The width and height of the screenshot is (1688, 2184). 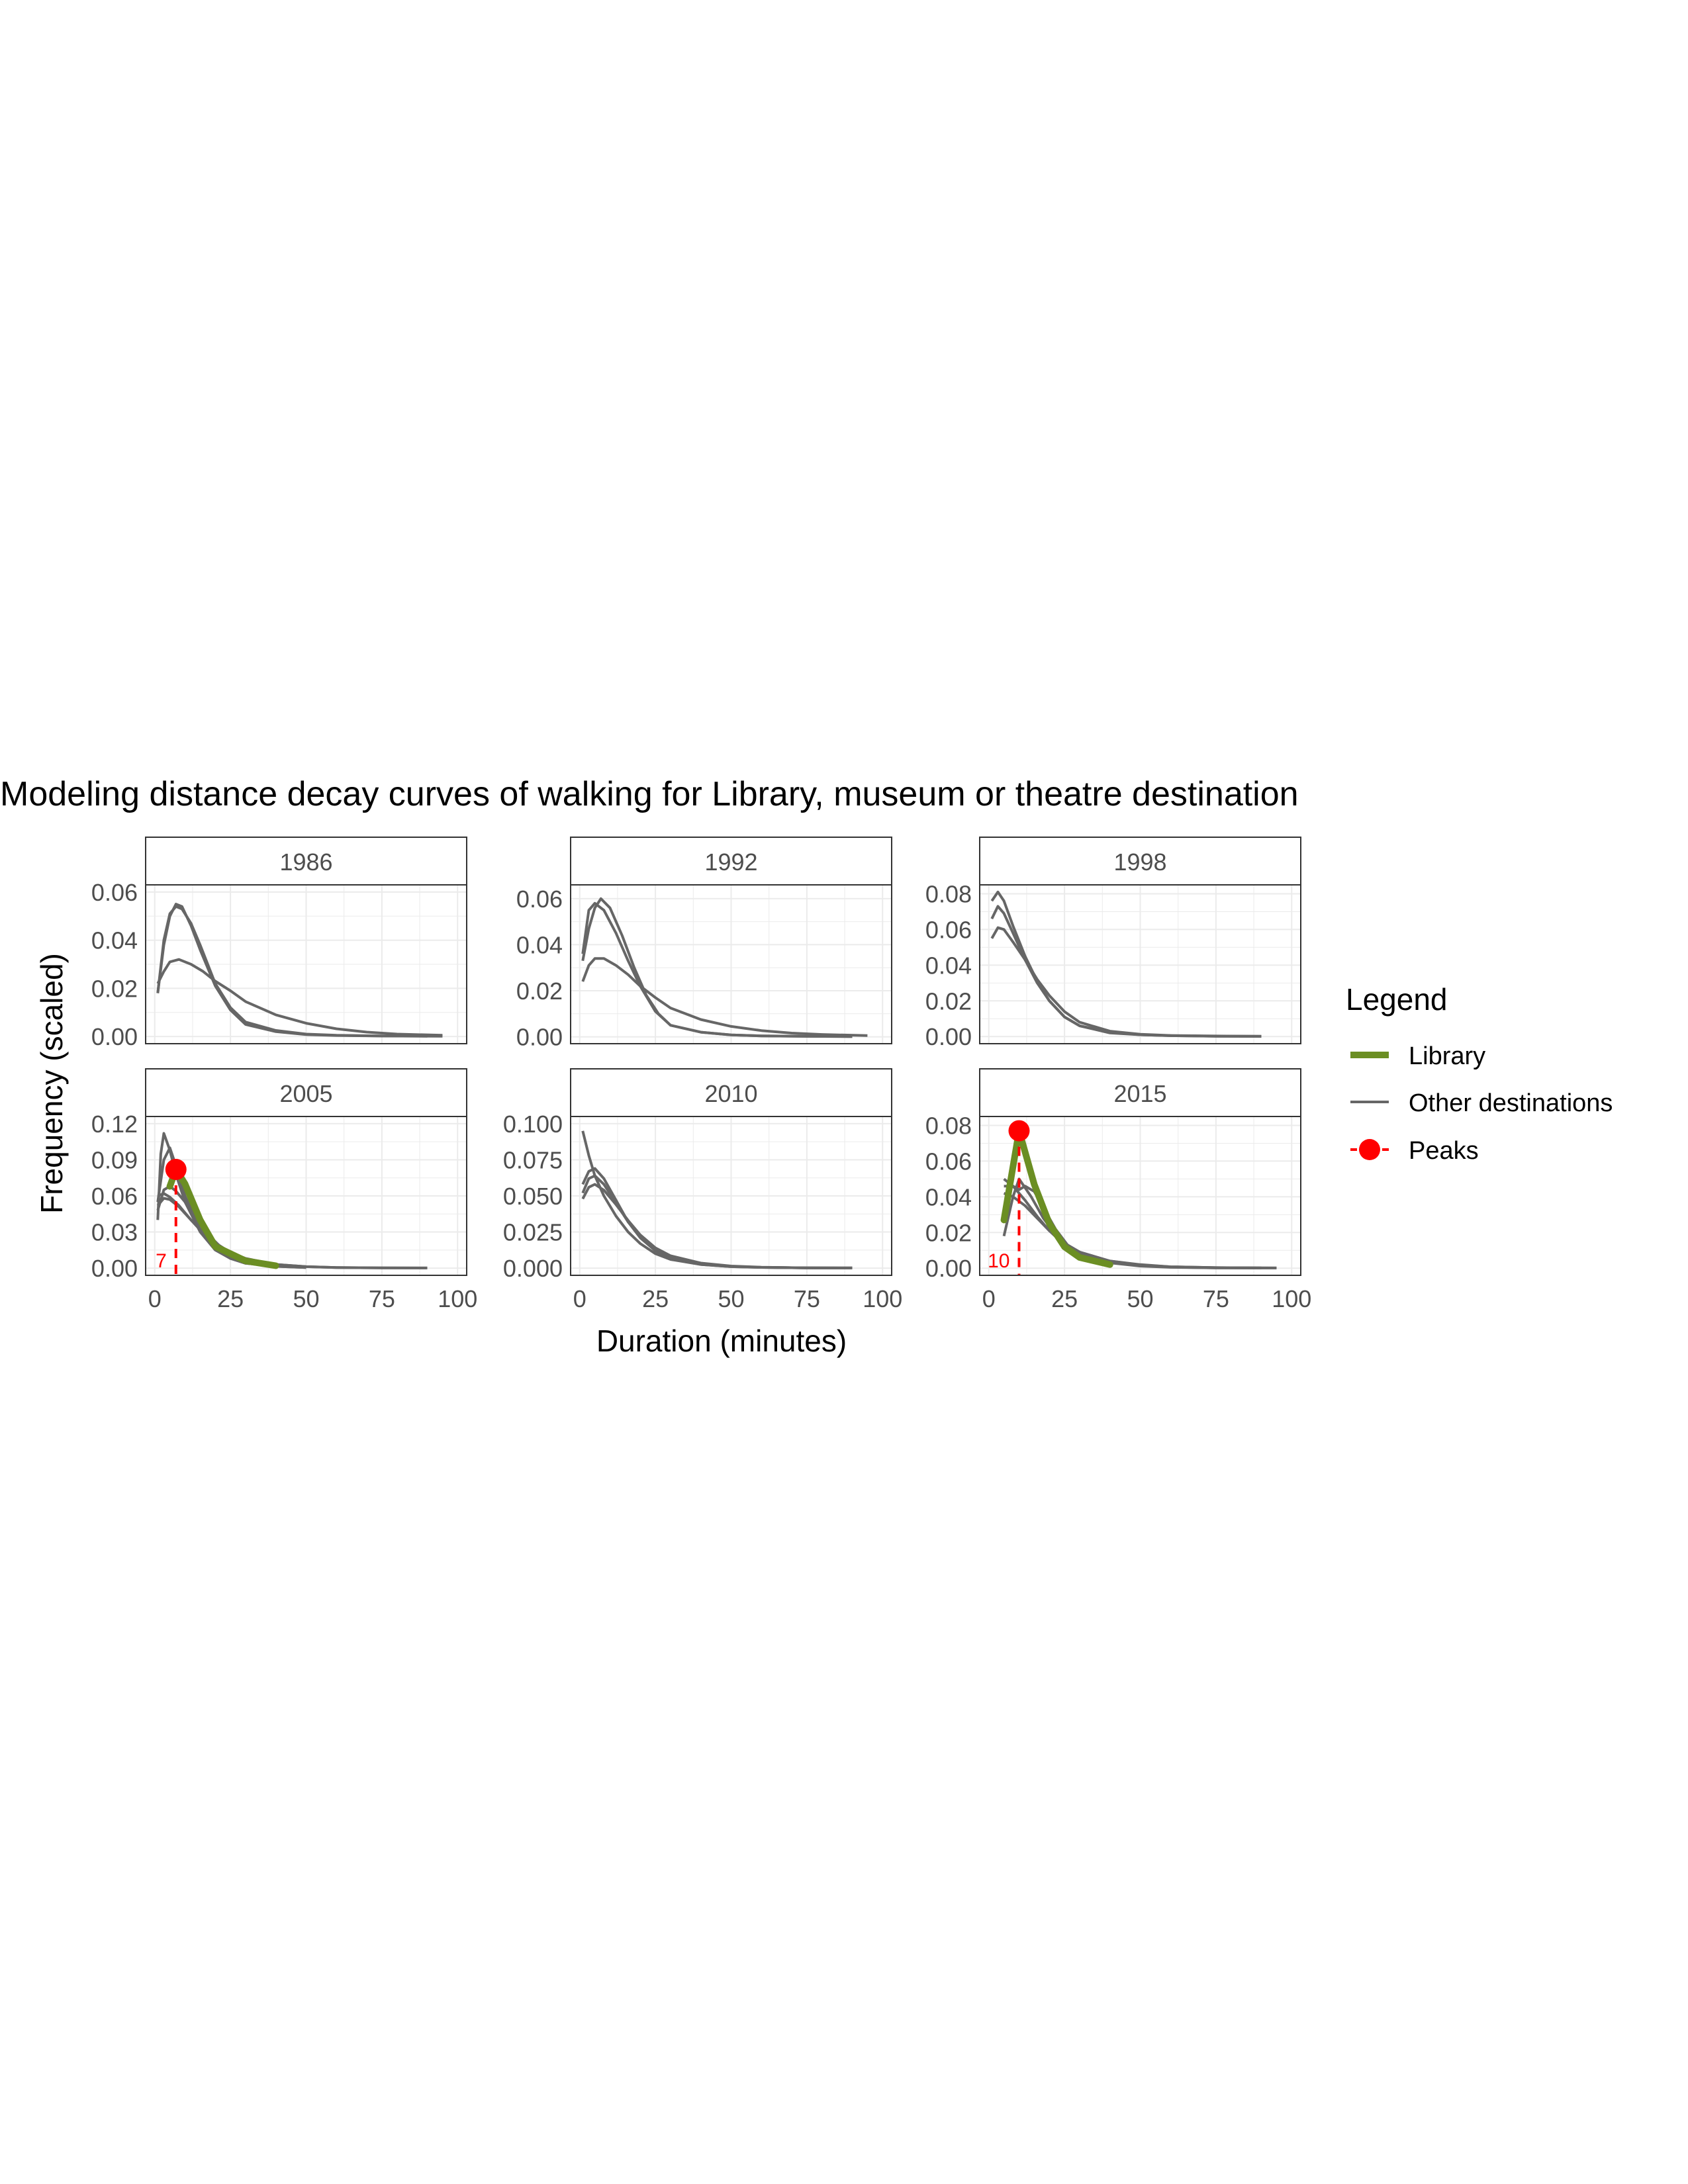 I want to click on y-tick-label: 0.09, so click(x=114, y=1159).